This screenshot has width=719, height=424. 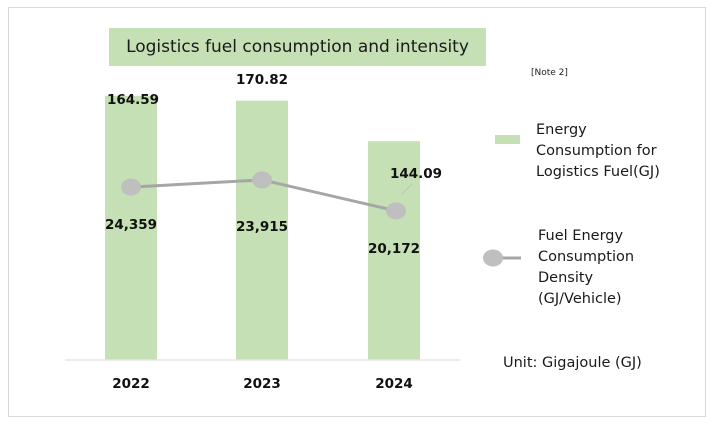 What do you see at coordinates (586, 257) in the screenshot?
I see `legend-line-line: Consumption` at bounding box center [586, 257].